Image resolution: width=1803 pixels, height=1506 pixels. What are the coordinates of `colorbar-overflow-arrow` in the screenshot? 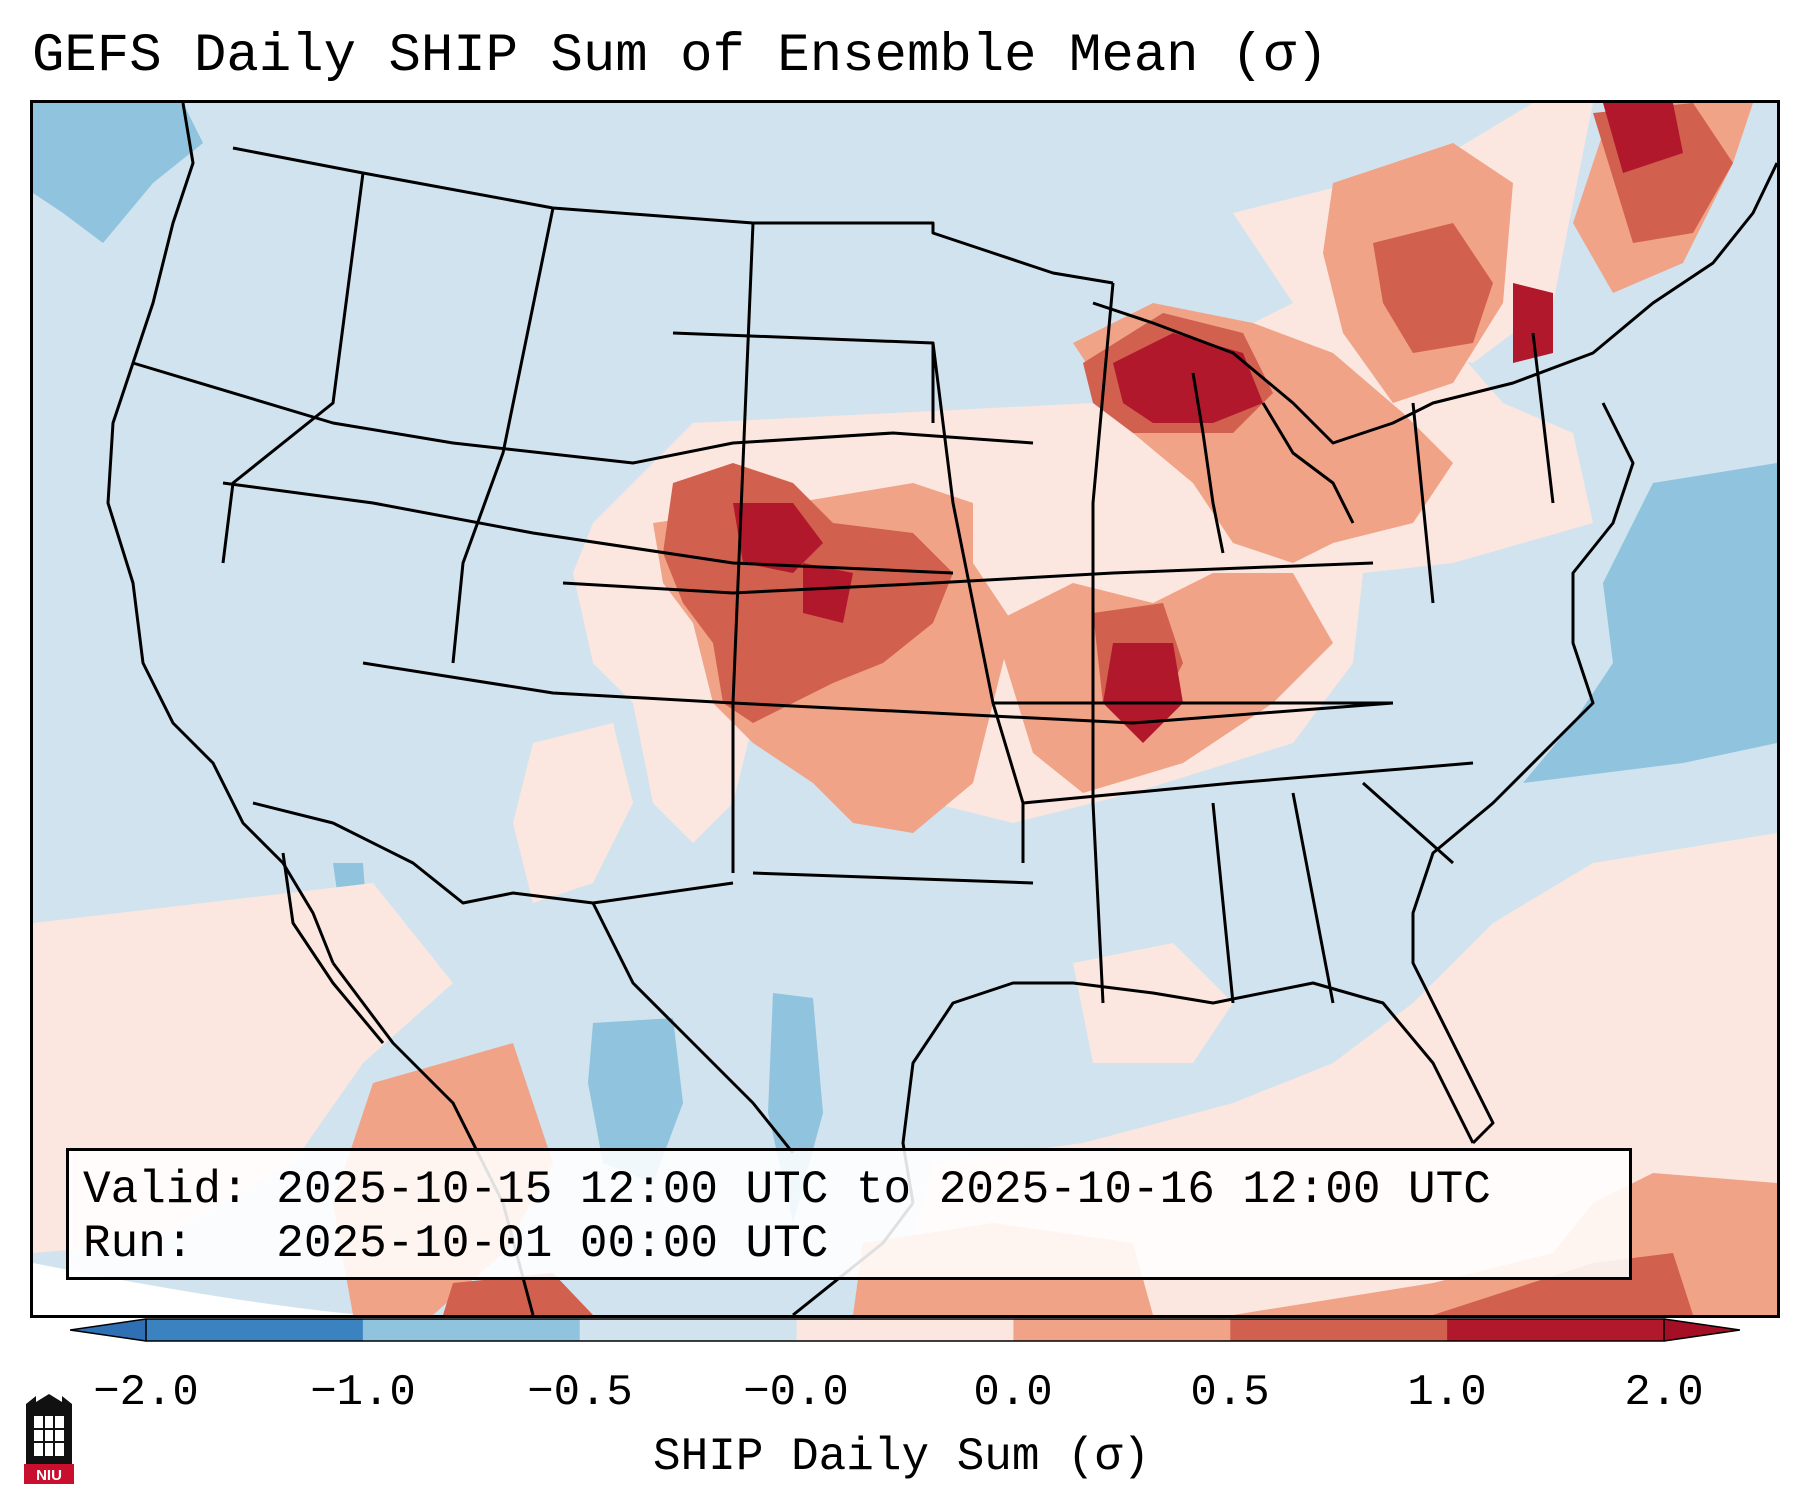 It's located at (1702, 1330).